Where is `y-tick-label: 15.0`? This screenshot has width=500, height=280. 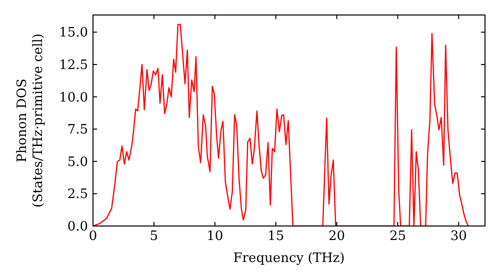
y-tick-label: 15.0 is located at coordinates (73, 33).